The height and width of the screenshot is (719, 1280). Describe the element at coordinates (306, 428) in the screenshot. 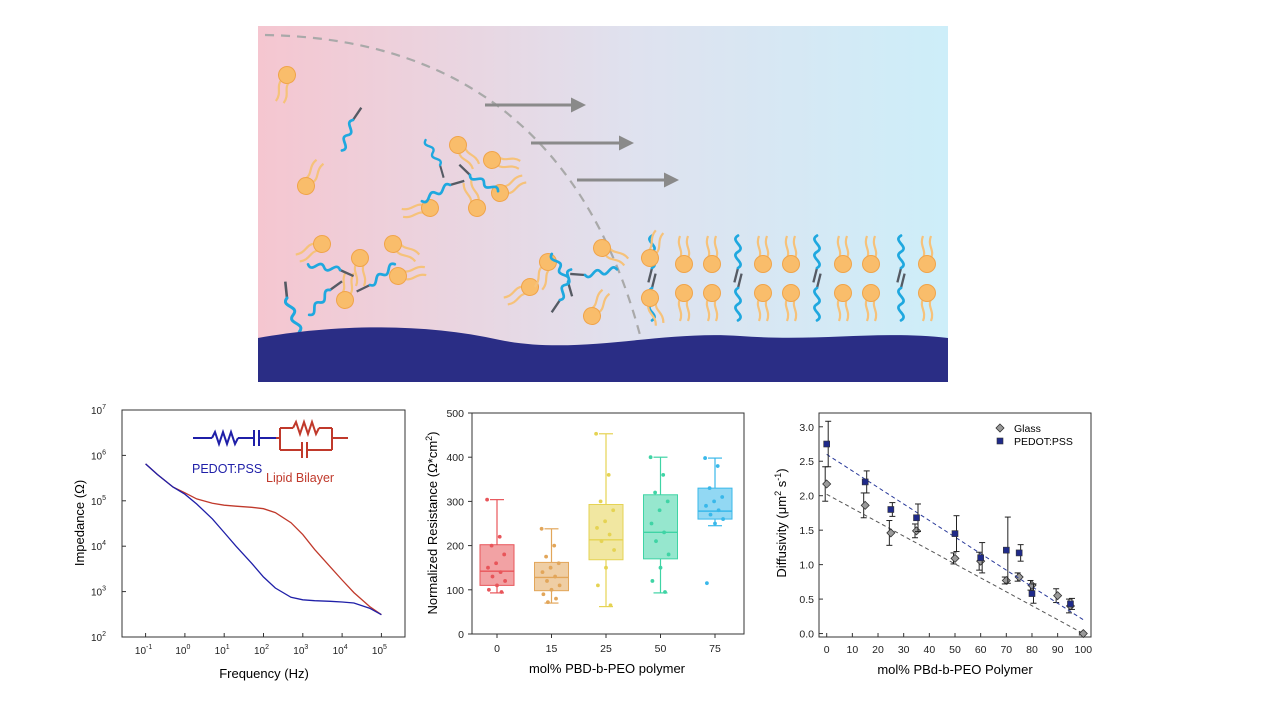

I see `resistor-symbol` at that location.